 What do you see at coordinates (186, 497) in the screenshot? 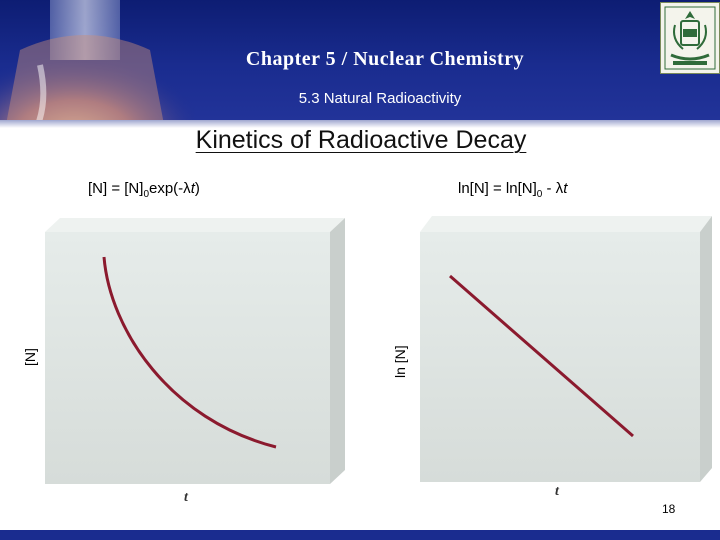
I see `x-axis-label-left: t` at bounding box center [186, 497].